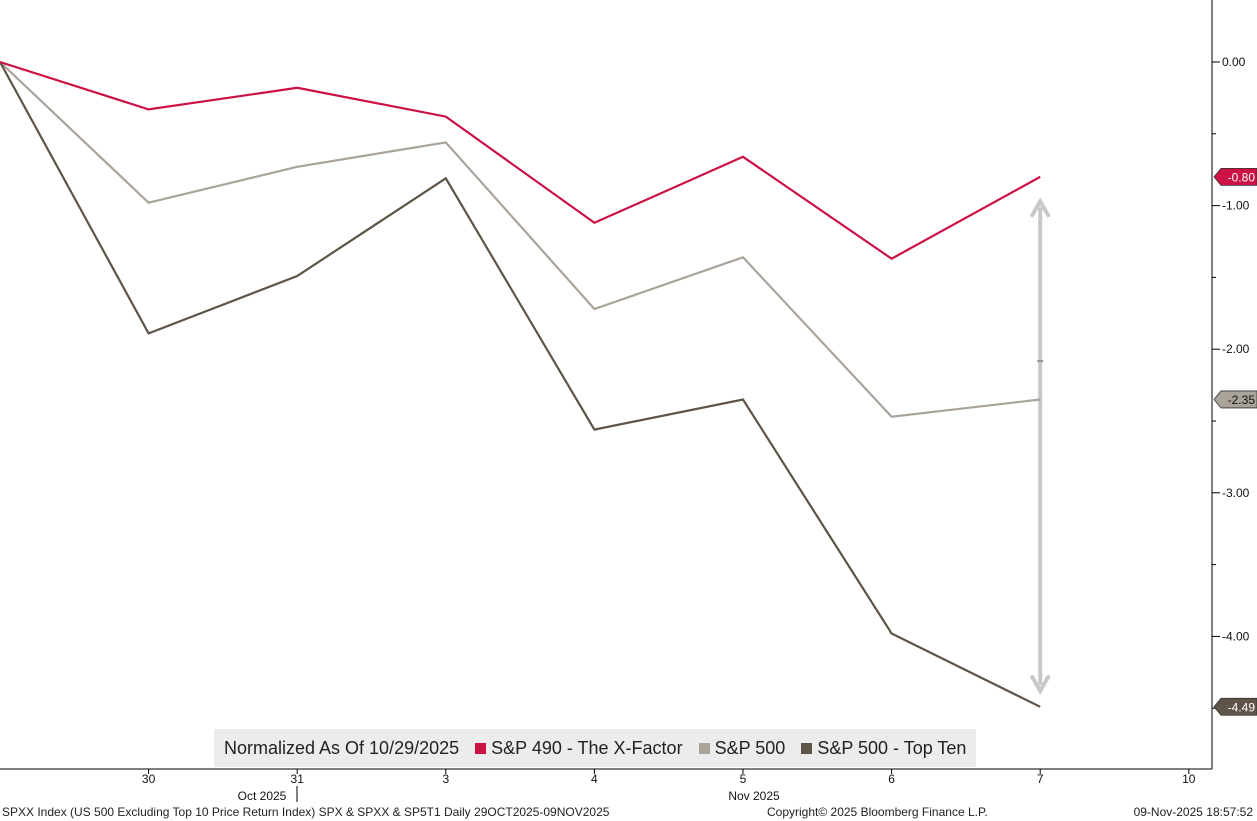 This screenshot has width=1257, height=821. I want to click on legend-title: Normalized As Of 10/29/2025, so click(342, 747).